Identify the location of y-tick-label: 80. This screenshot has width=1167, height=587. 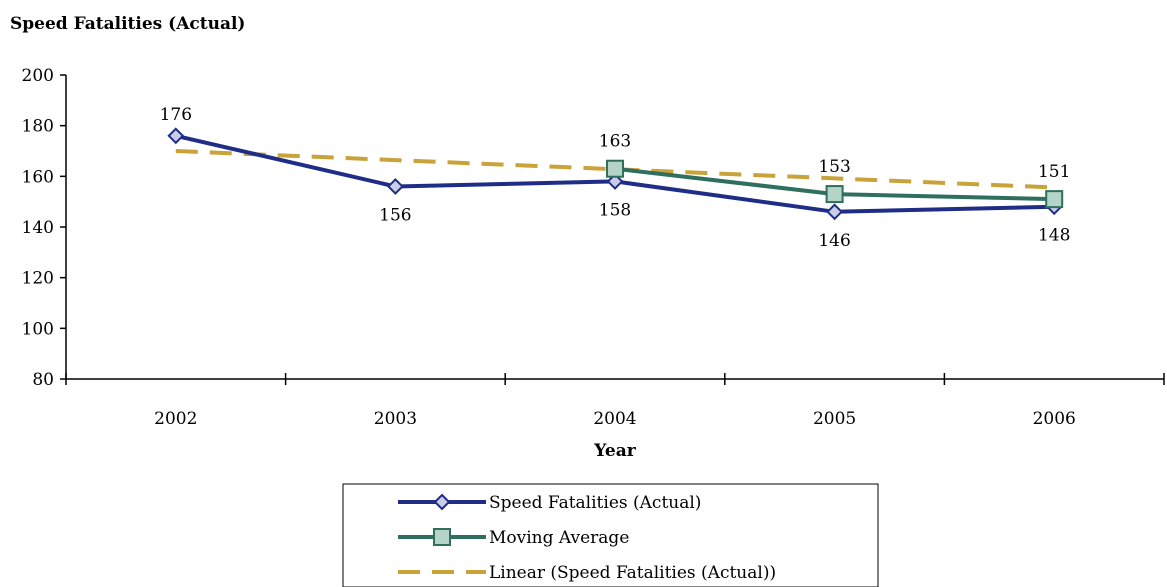
(43, 380).